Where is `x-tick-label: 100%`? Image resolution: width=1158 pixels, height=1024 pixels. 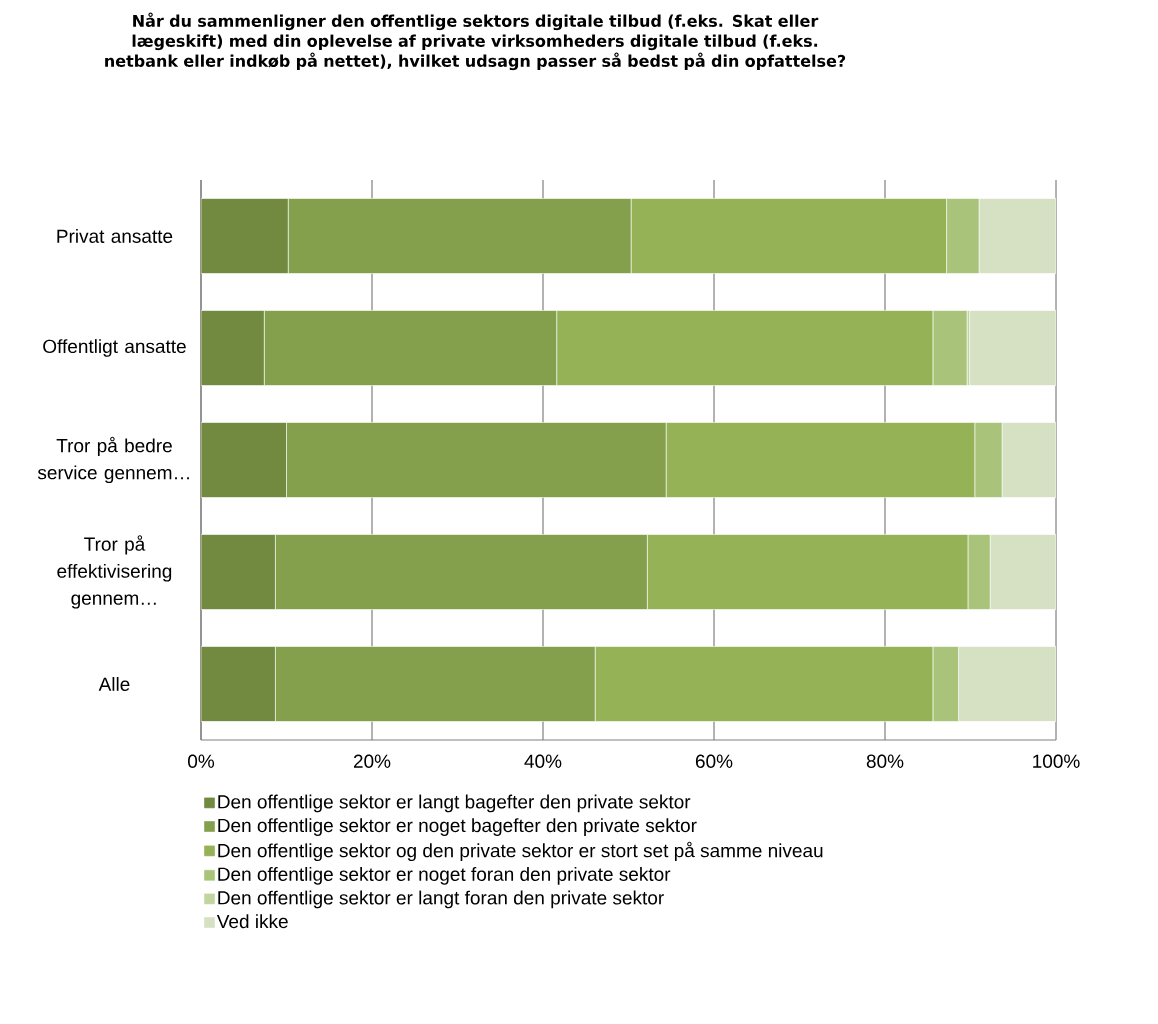
x-tick-label: 100% is located at coordinates (1056, 761).